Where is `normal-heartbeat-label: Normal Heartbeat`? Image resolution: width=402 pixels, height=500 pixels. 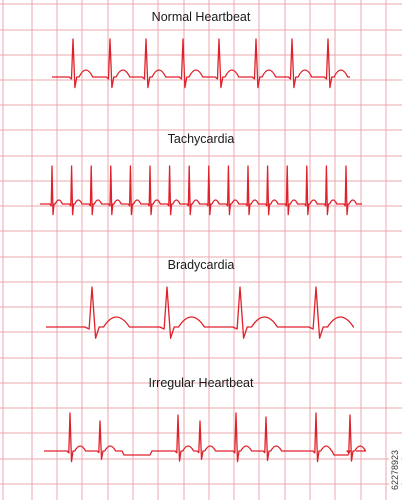
normal-heartbeat-label: Normal Heartbeat is located at coordinates (201, 17).